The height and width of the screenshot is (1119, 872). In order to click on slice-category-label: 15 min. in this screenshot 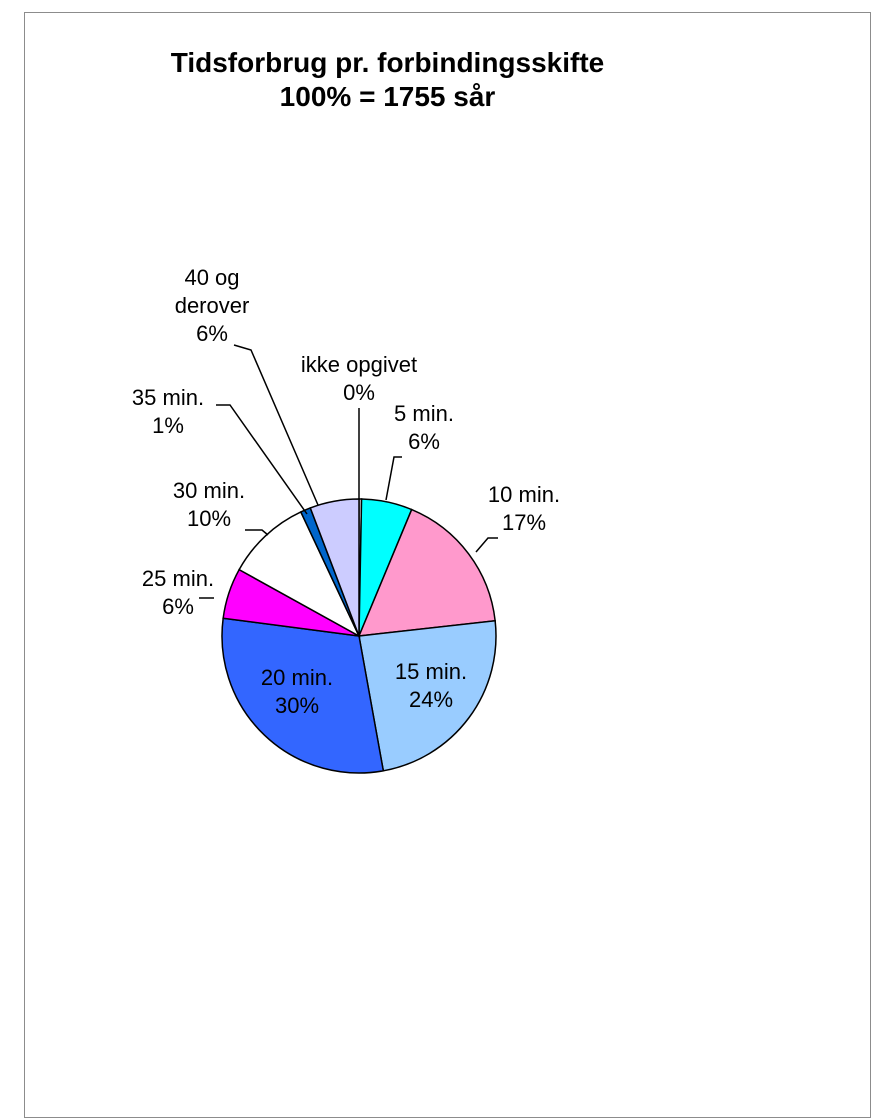, I will do `click(431, 671)`.